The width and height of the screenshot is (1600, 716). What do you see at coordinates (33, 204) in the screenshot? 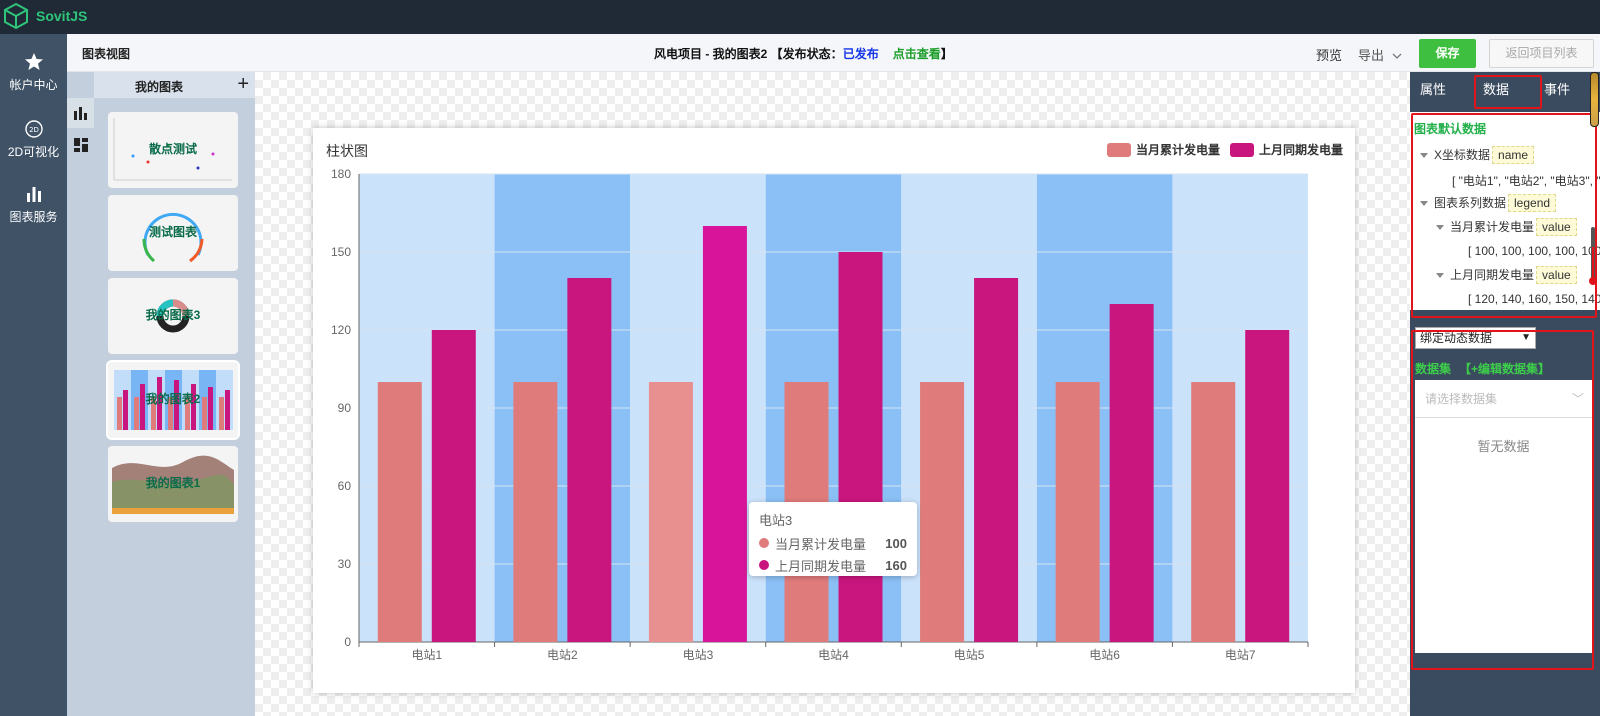
I see `nav-item-chart-service: 图表服务` at bounding box center [33, 204].